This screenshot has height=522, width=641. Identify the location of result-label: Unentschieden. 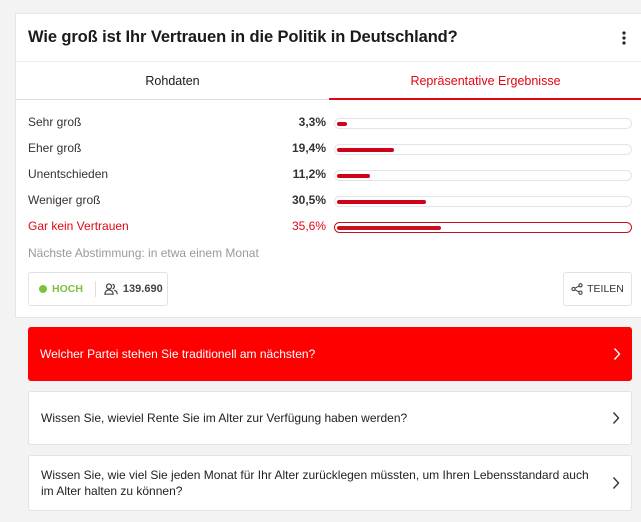
(68, 174).